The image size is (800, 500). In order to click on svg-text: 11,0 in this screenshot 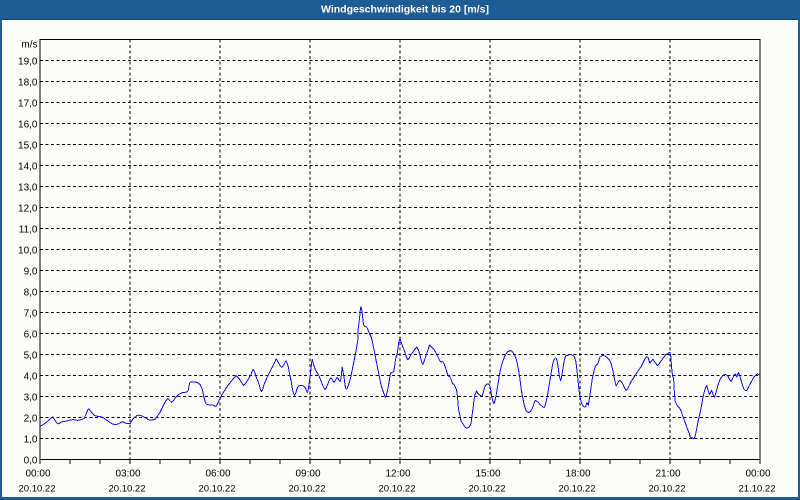, I will do `click(28, 229)`.